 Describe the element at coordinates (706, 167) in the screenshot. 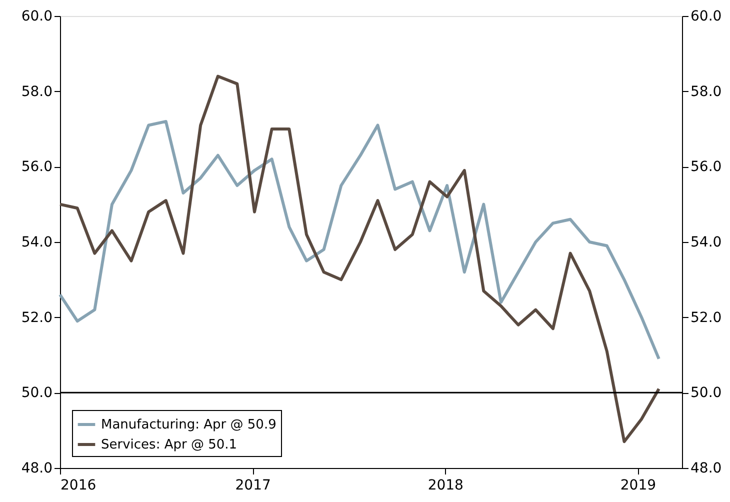

I see `y2-tick-label: 56.0` at that location.